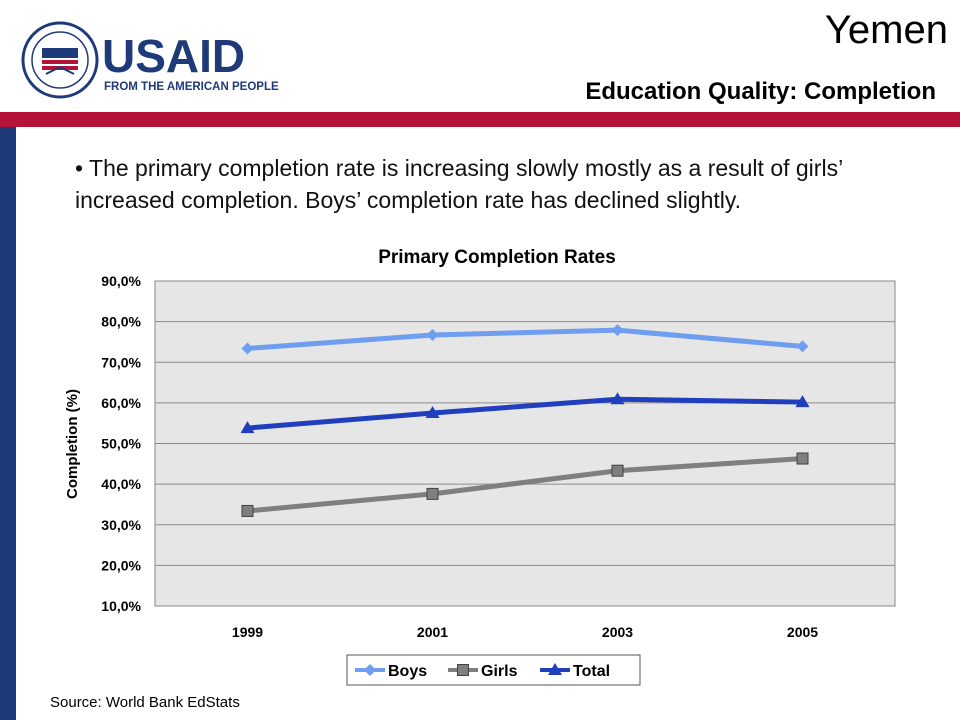  Describe the element at coordinates (121, 525) in the screenshot. I see `y-tick-label: 30,0%` at that location.